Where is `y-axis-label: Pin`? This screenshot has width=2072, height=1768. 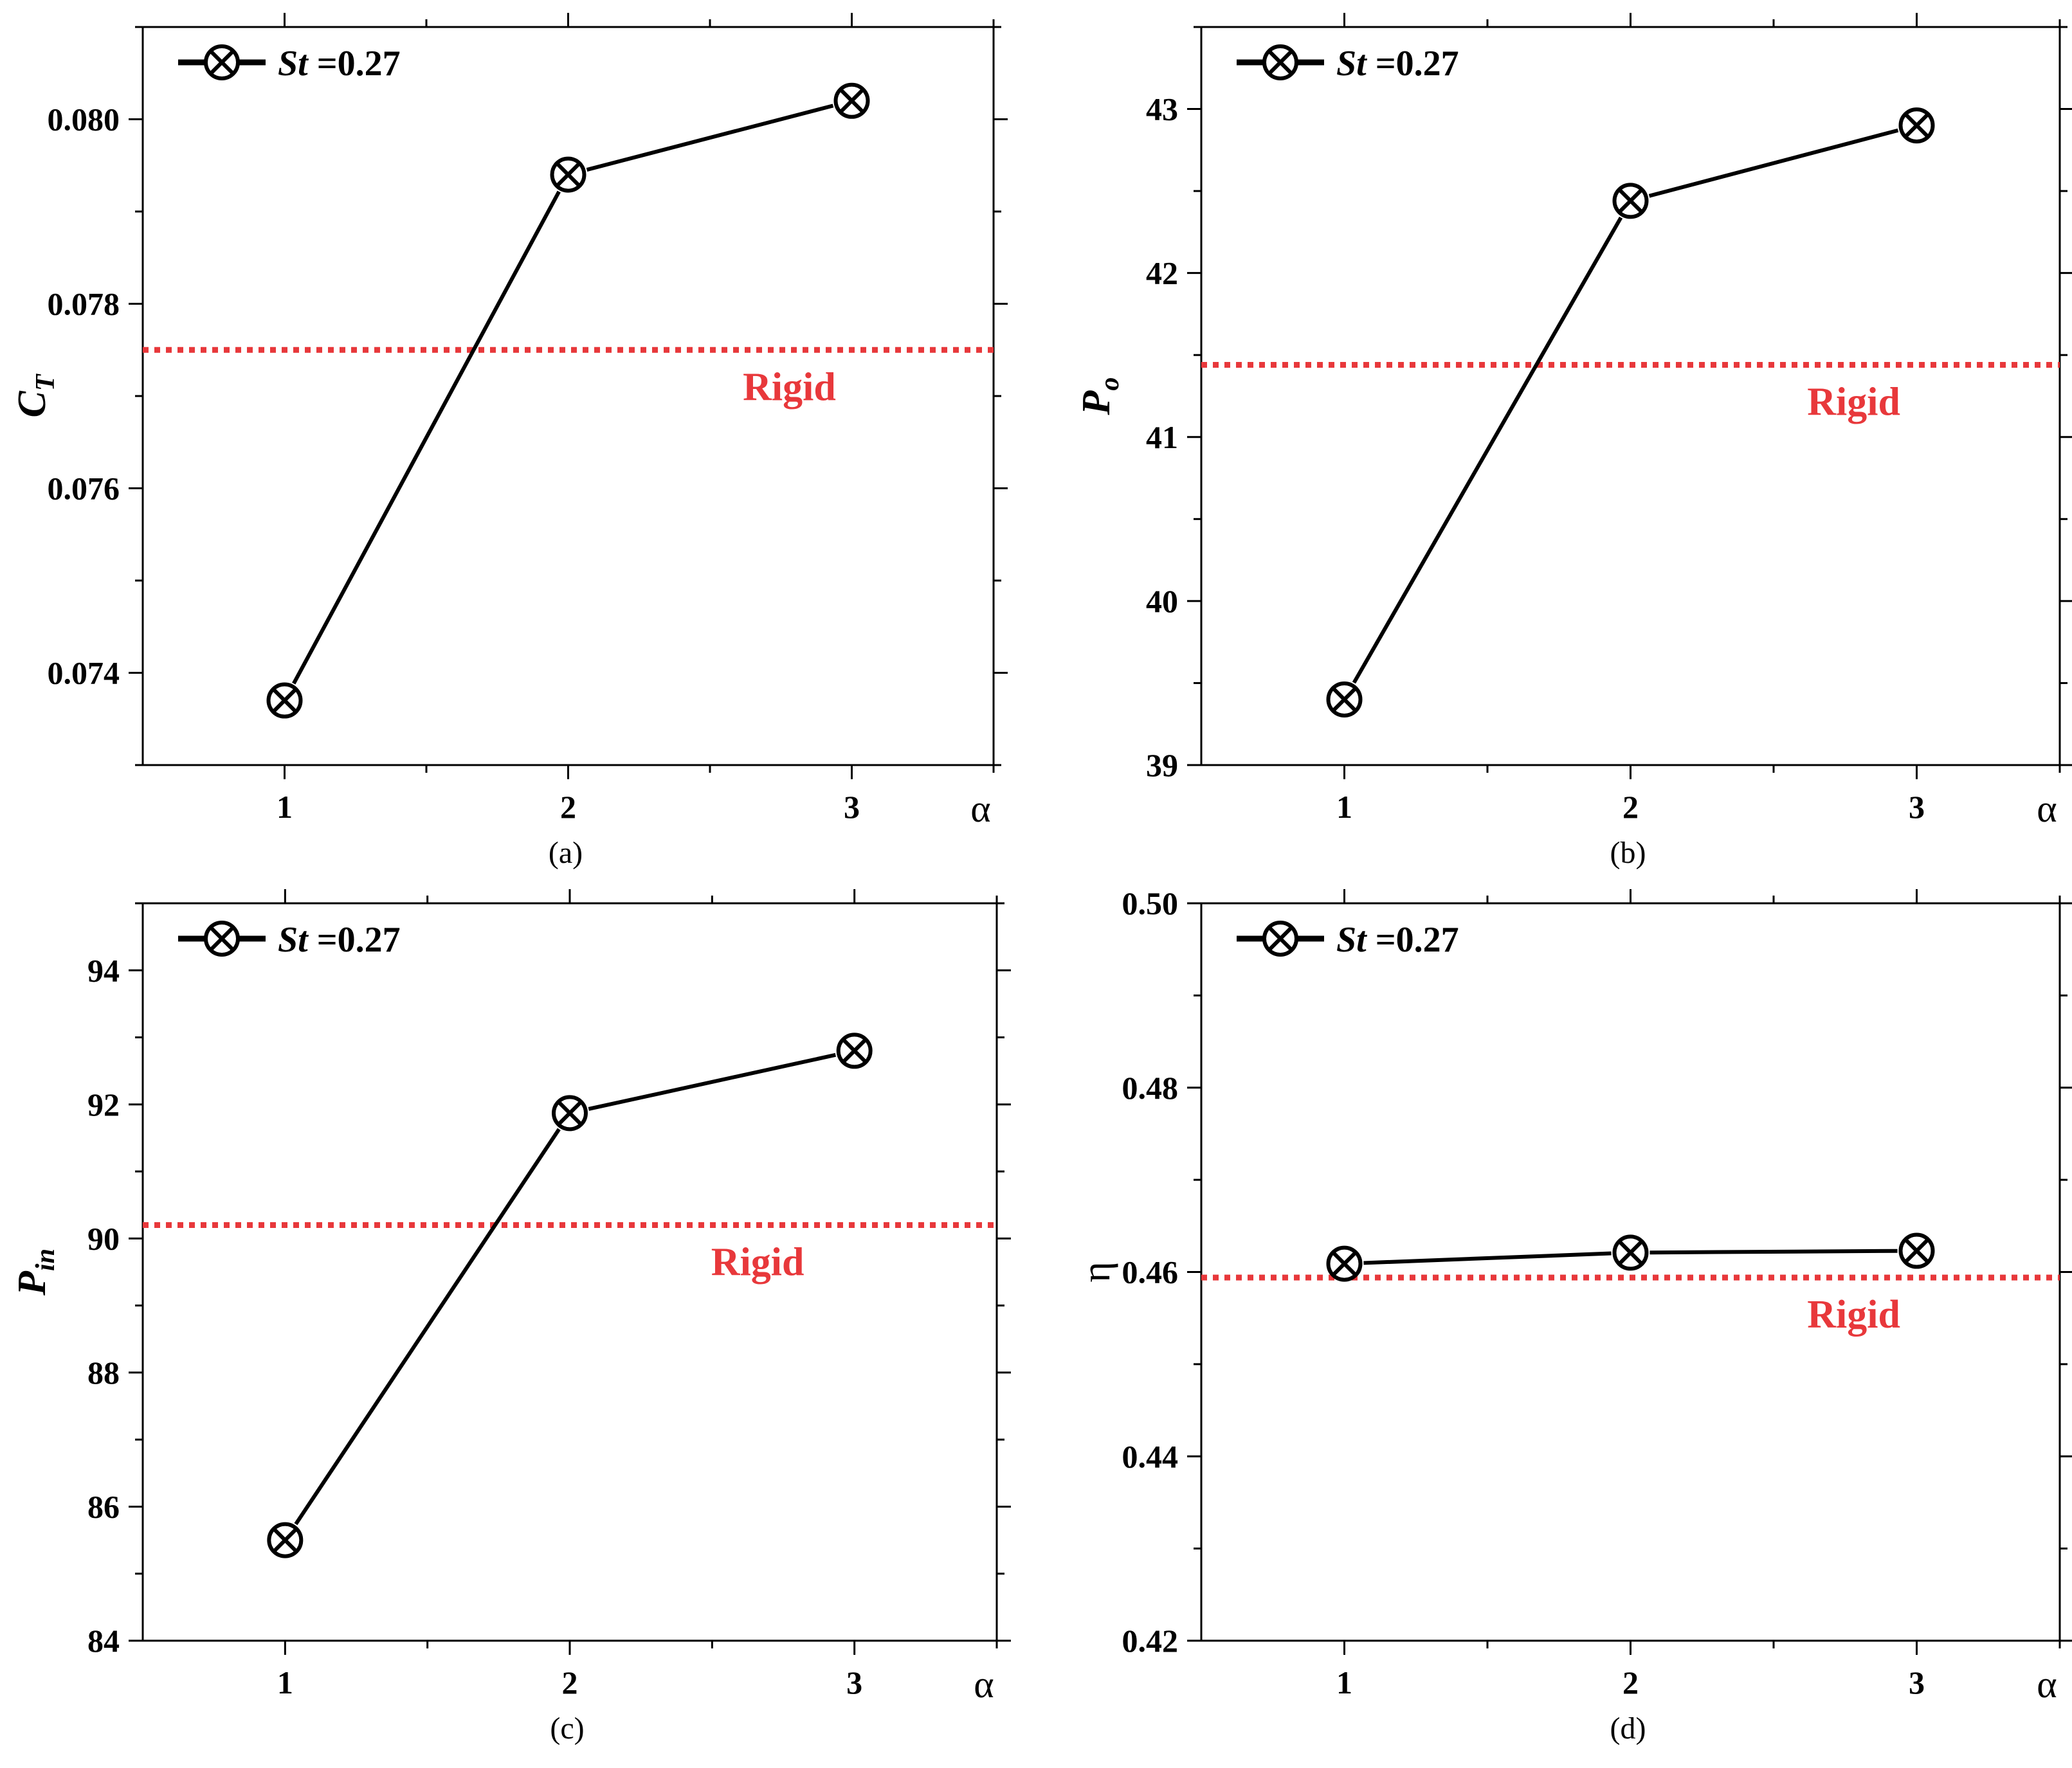
y-axis-label: Pin is located at coordinates (35, 1272).